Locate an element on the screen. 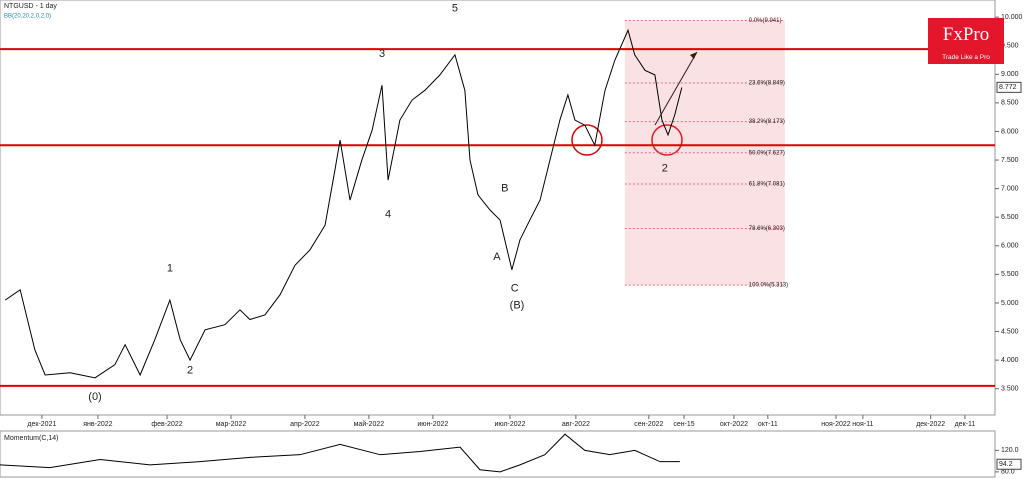 This screenshot has height=479, width=1024. y-tick-label: 7.000 is located at coordinates (1010, 188).